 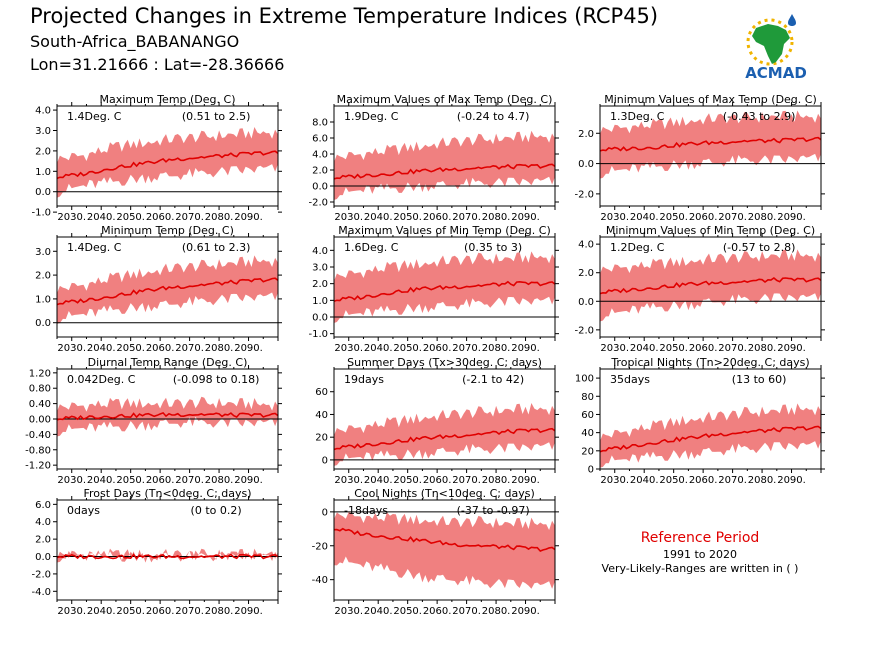 What do you see at coordinates (135, 41) in the screenshot?
I see `location-name: South-Africa_BABANANGO` at bounding box center [135, 41].